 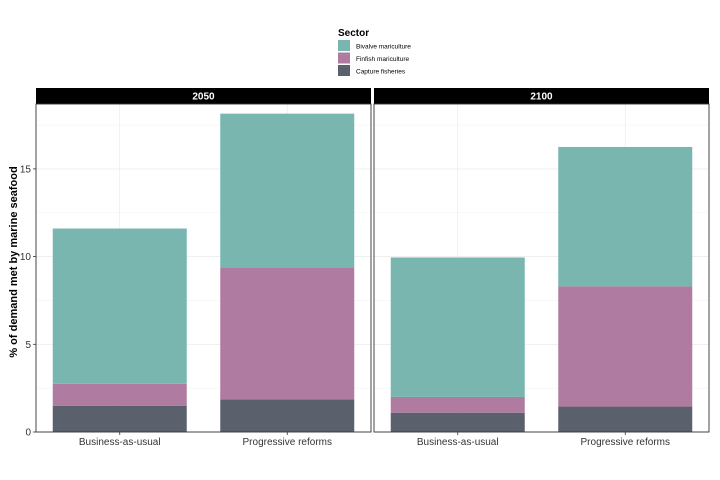 I want to click on facet-title: 2050, so click(x=203, y=97).